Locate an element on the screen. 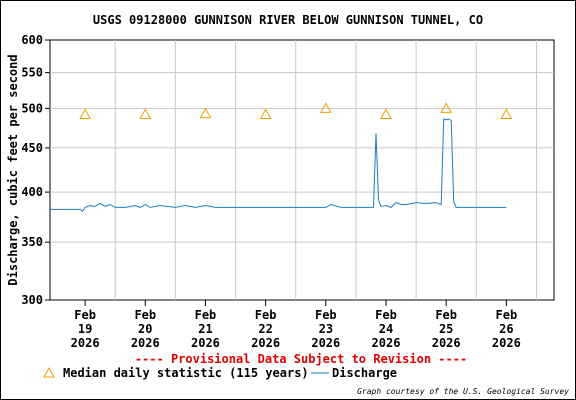 This screenshot has width=576, height=400. y-axis-ticks: 300 350 400 450 500 550 600 is located at coordinates (35, 170).